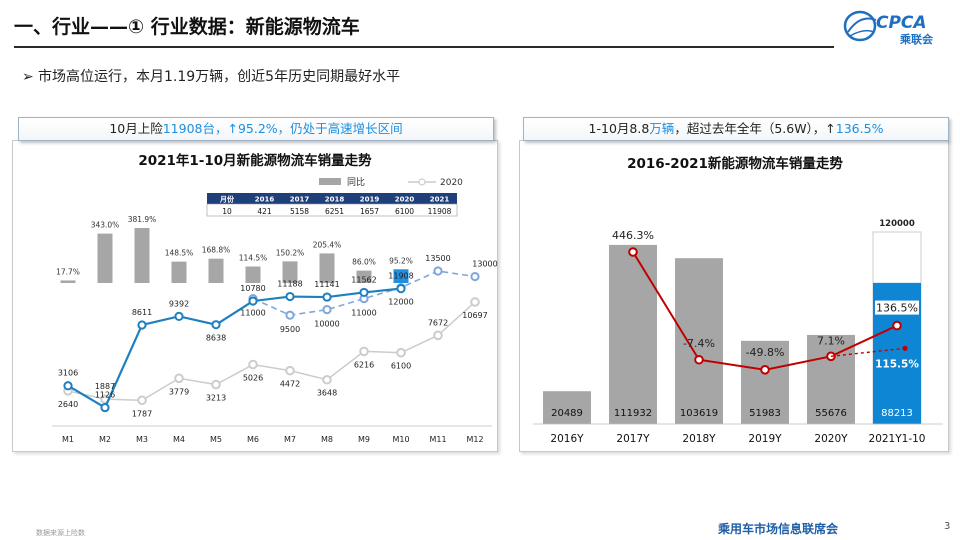  I want to click on annual-bar-value: 111932, so click(633, 413).